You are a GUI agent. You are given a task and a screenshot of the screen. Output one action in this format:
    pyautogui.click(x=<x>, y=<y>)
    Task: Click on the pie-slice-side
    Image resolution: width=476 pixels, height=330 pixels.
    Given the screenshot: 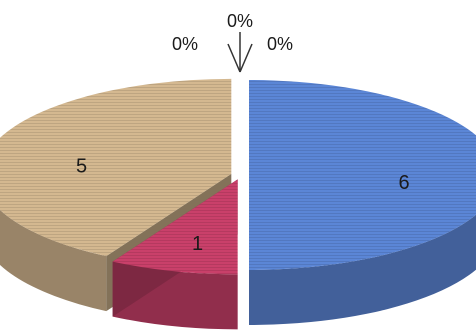 What is the action you would take?
    pyautogui.click(x=53, y=260)
    